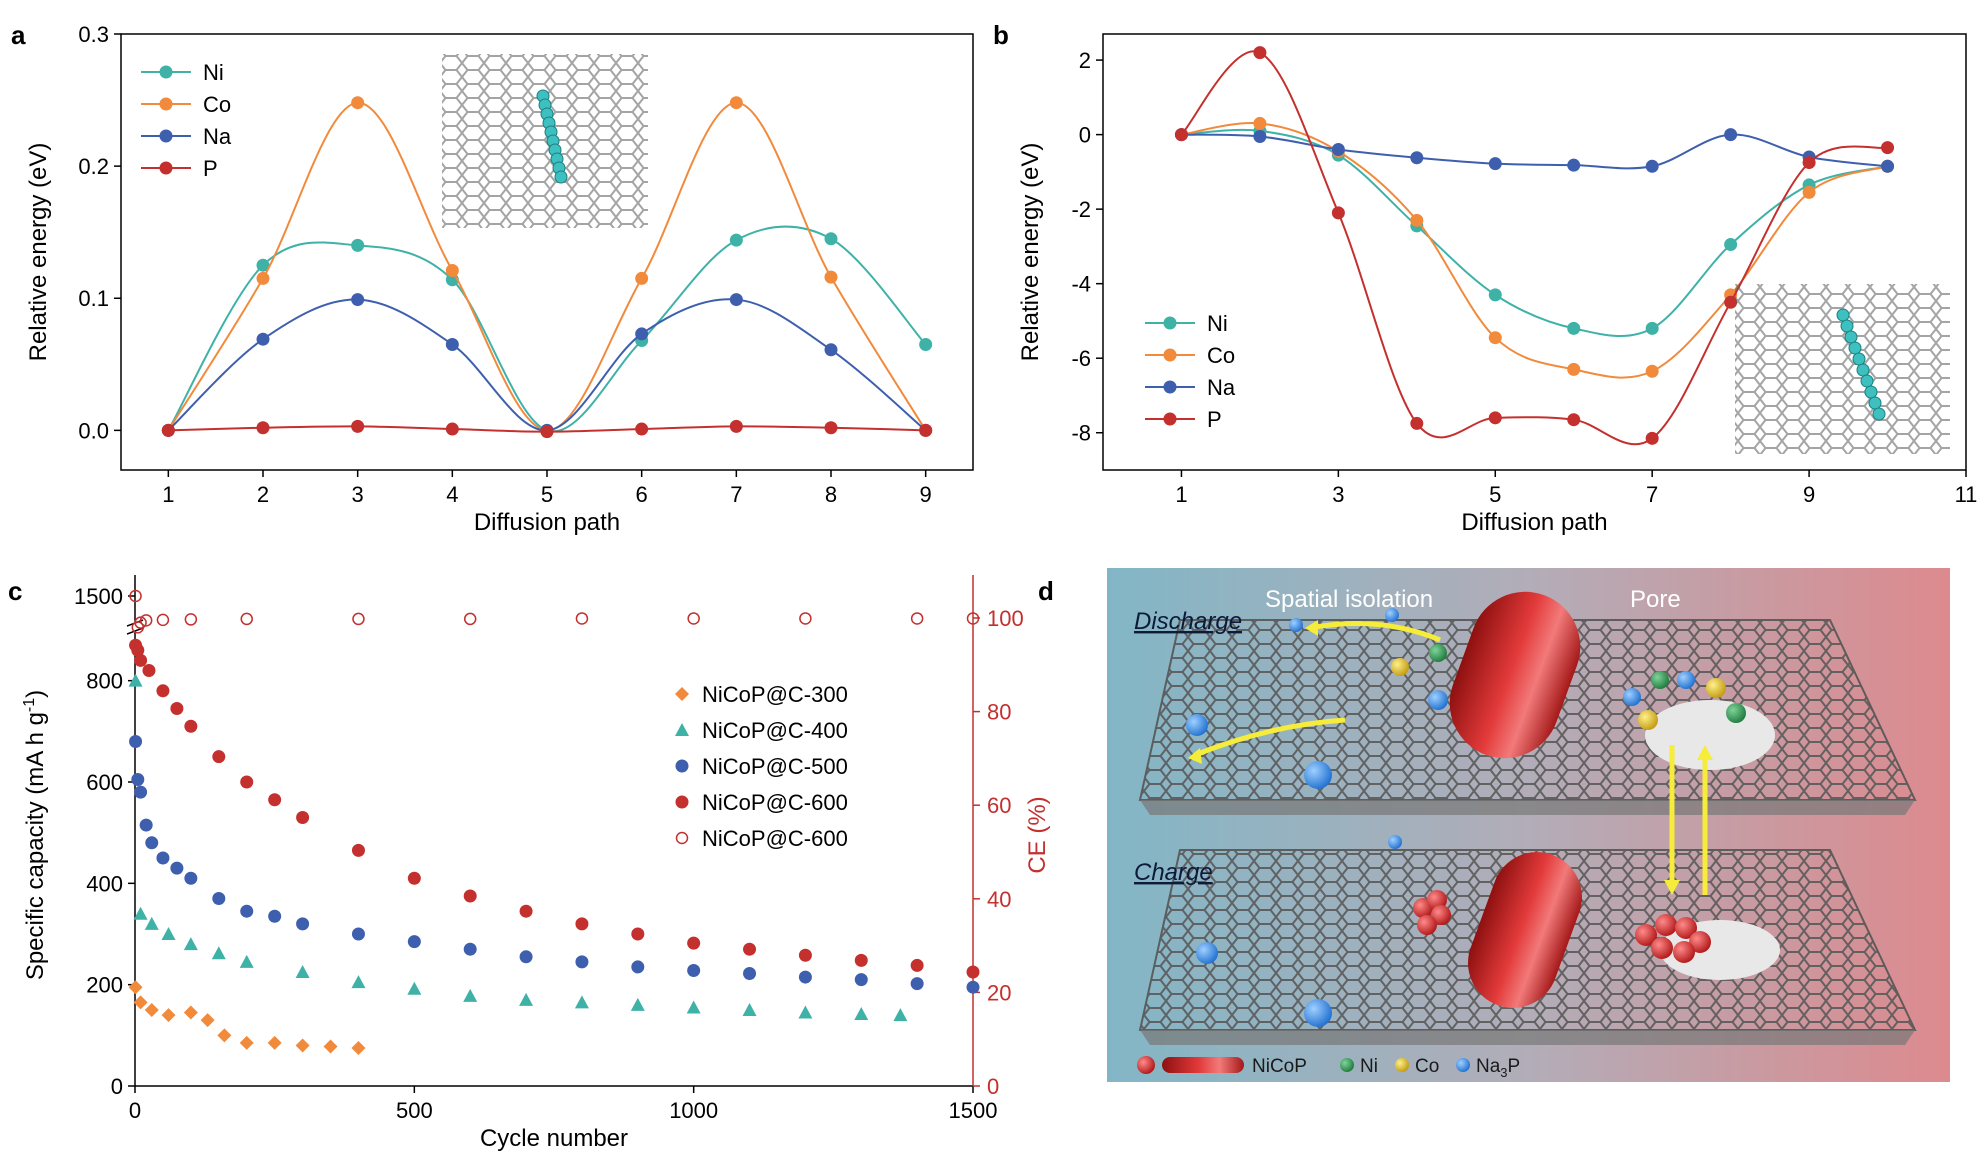 The image size is (1984, 1176). What do you see at coordinates (1347, 1065) in the screenshot?
I see `legend-ni-ball` at bounding box center [1347, 1065].